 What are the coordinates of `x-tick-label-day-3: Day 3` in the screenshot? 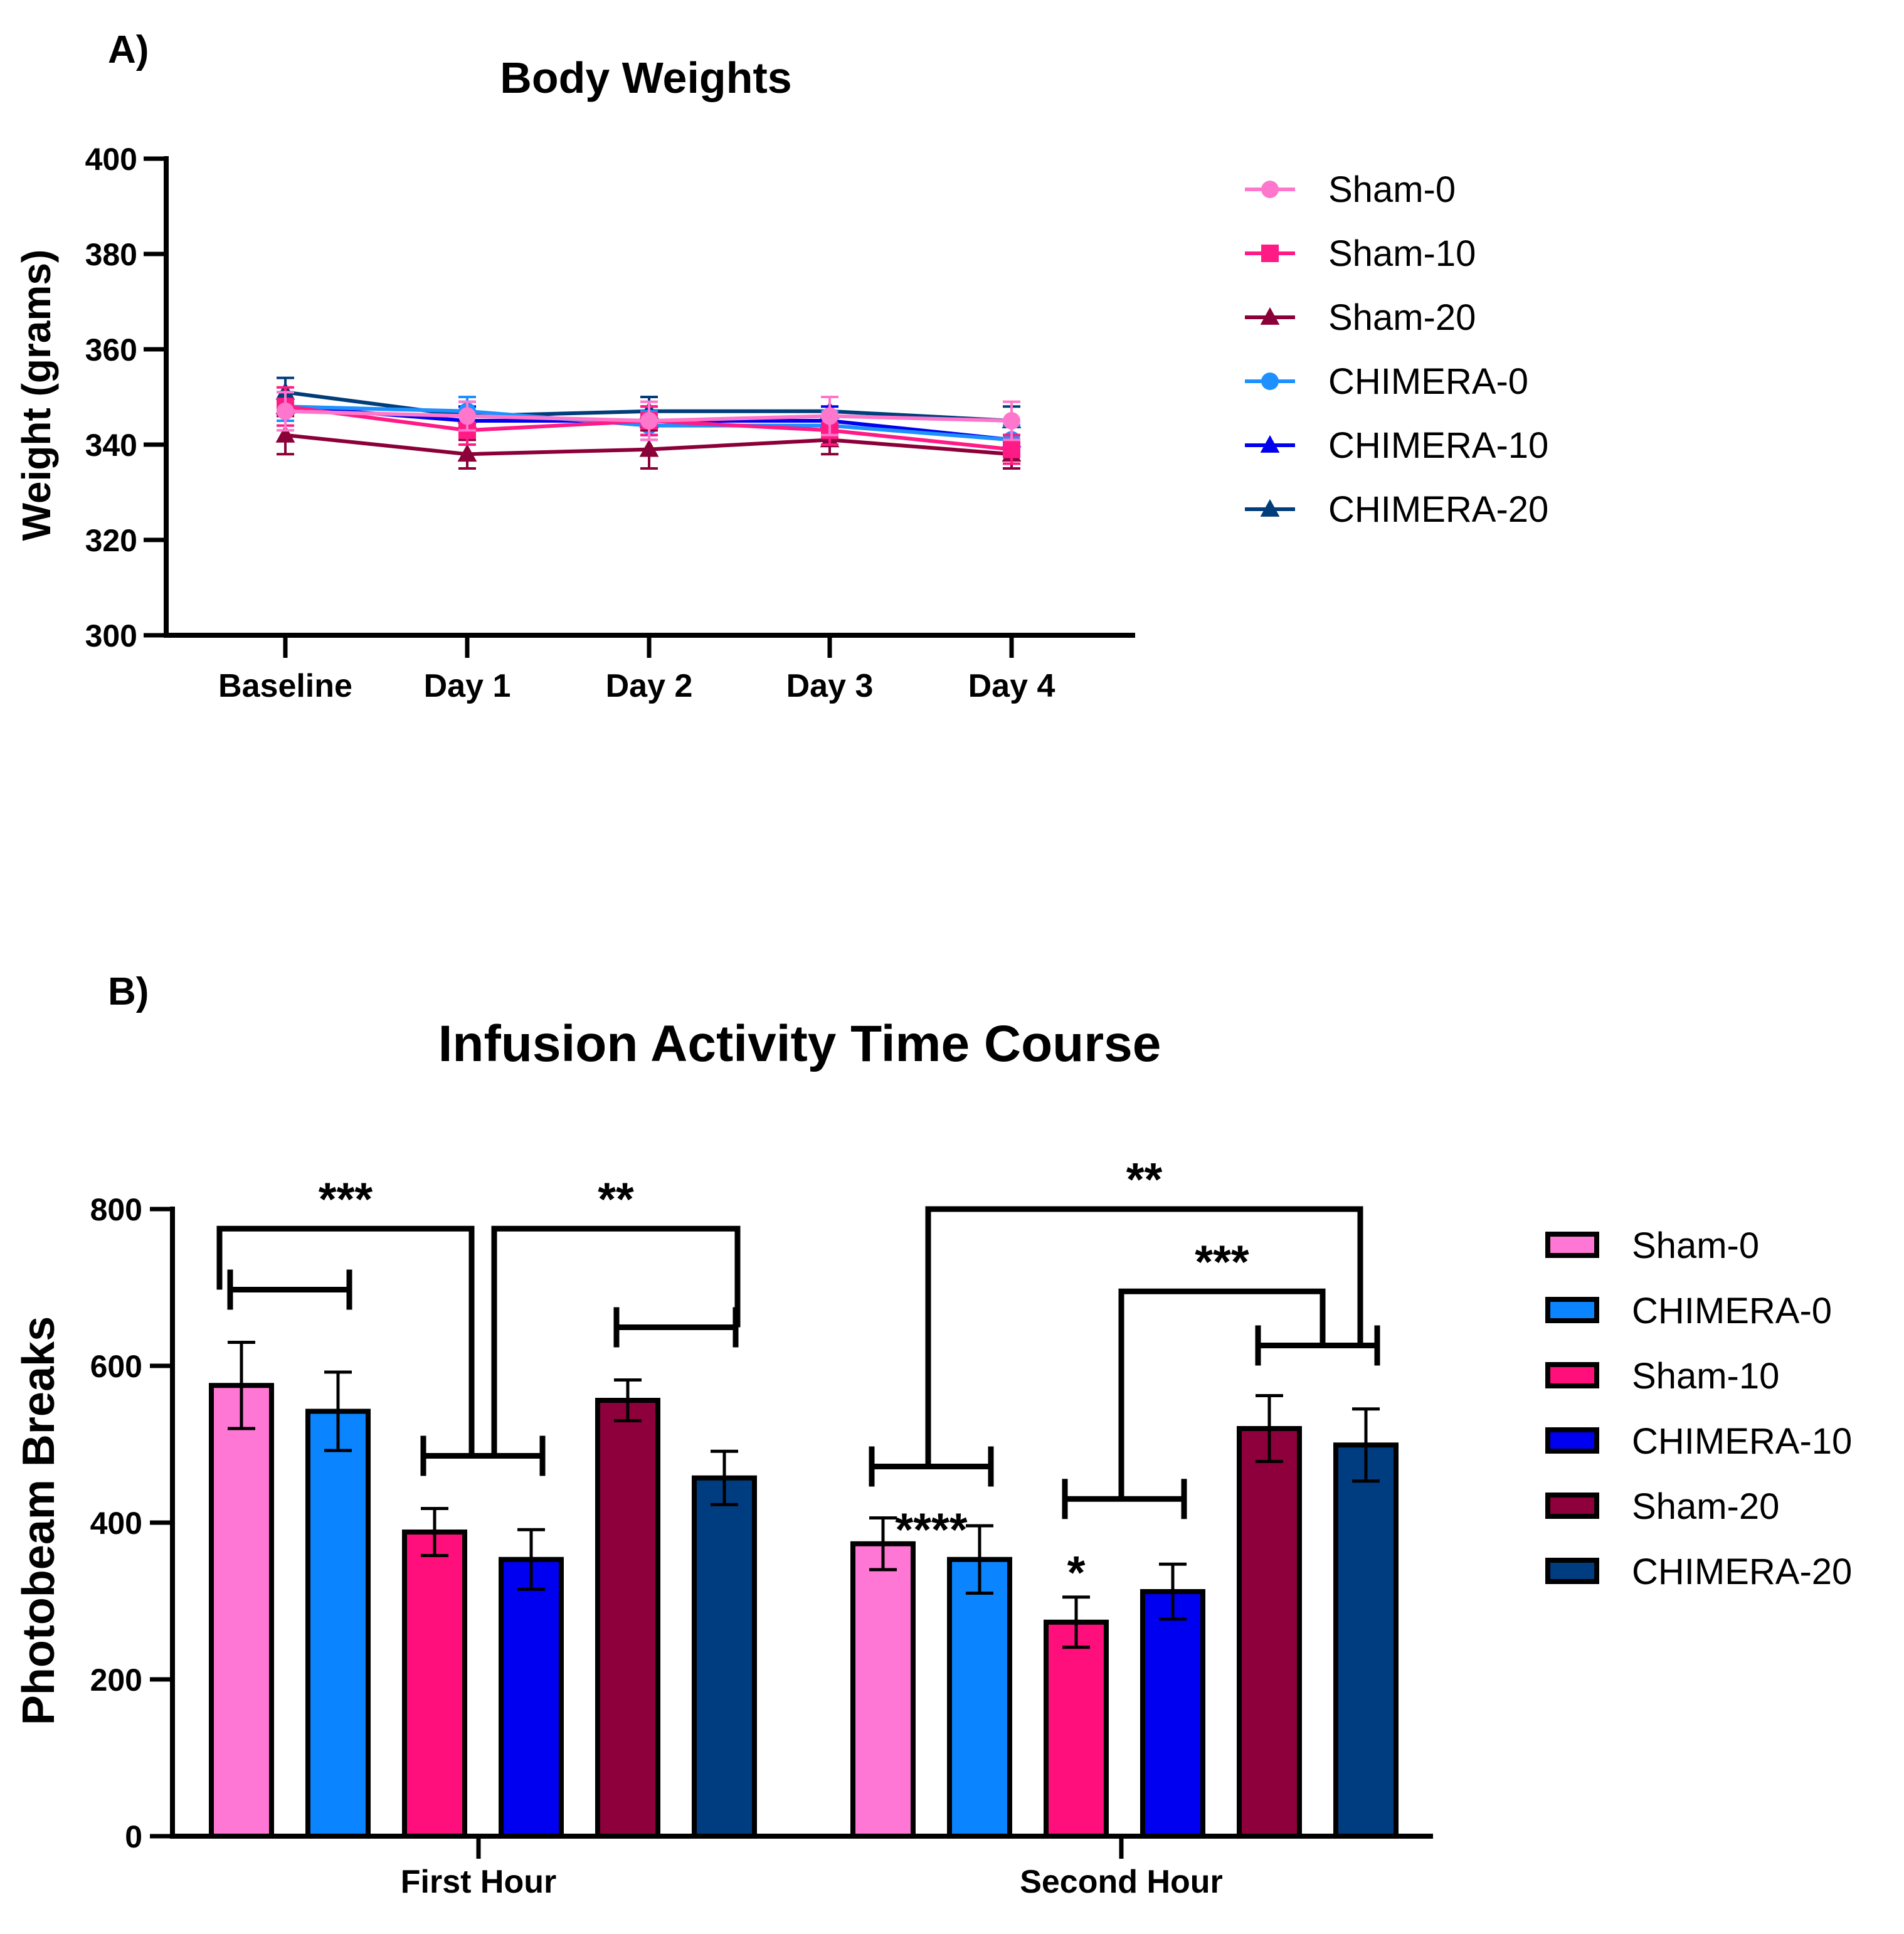 It's located at (830, 686).